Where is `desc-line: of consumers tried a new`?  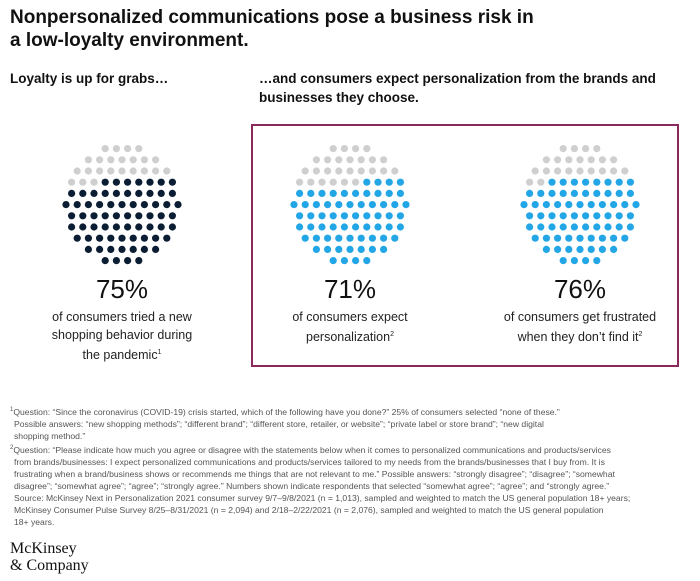
desc-line: of consumers tried a new is located at coordinates (122, 317).